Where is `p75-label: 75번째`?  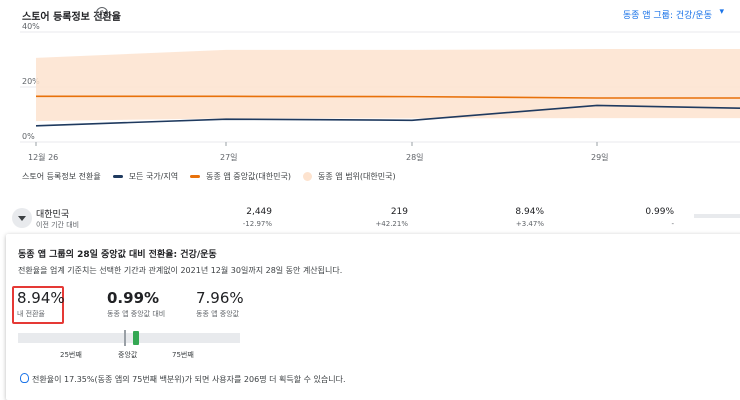
p75-label: 75번째 is located at coordinates (183, 355).